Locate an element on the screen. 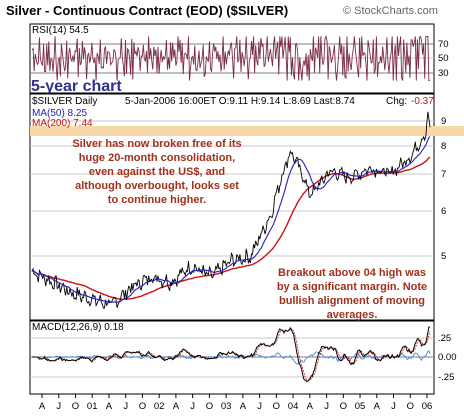 The height and width of the screenshot is (417, 464). x-tick-label-20: A is located at coordinates (377, 406).